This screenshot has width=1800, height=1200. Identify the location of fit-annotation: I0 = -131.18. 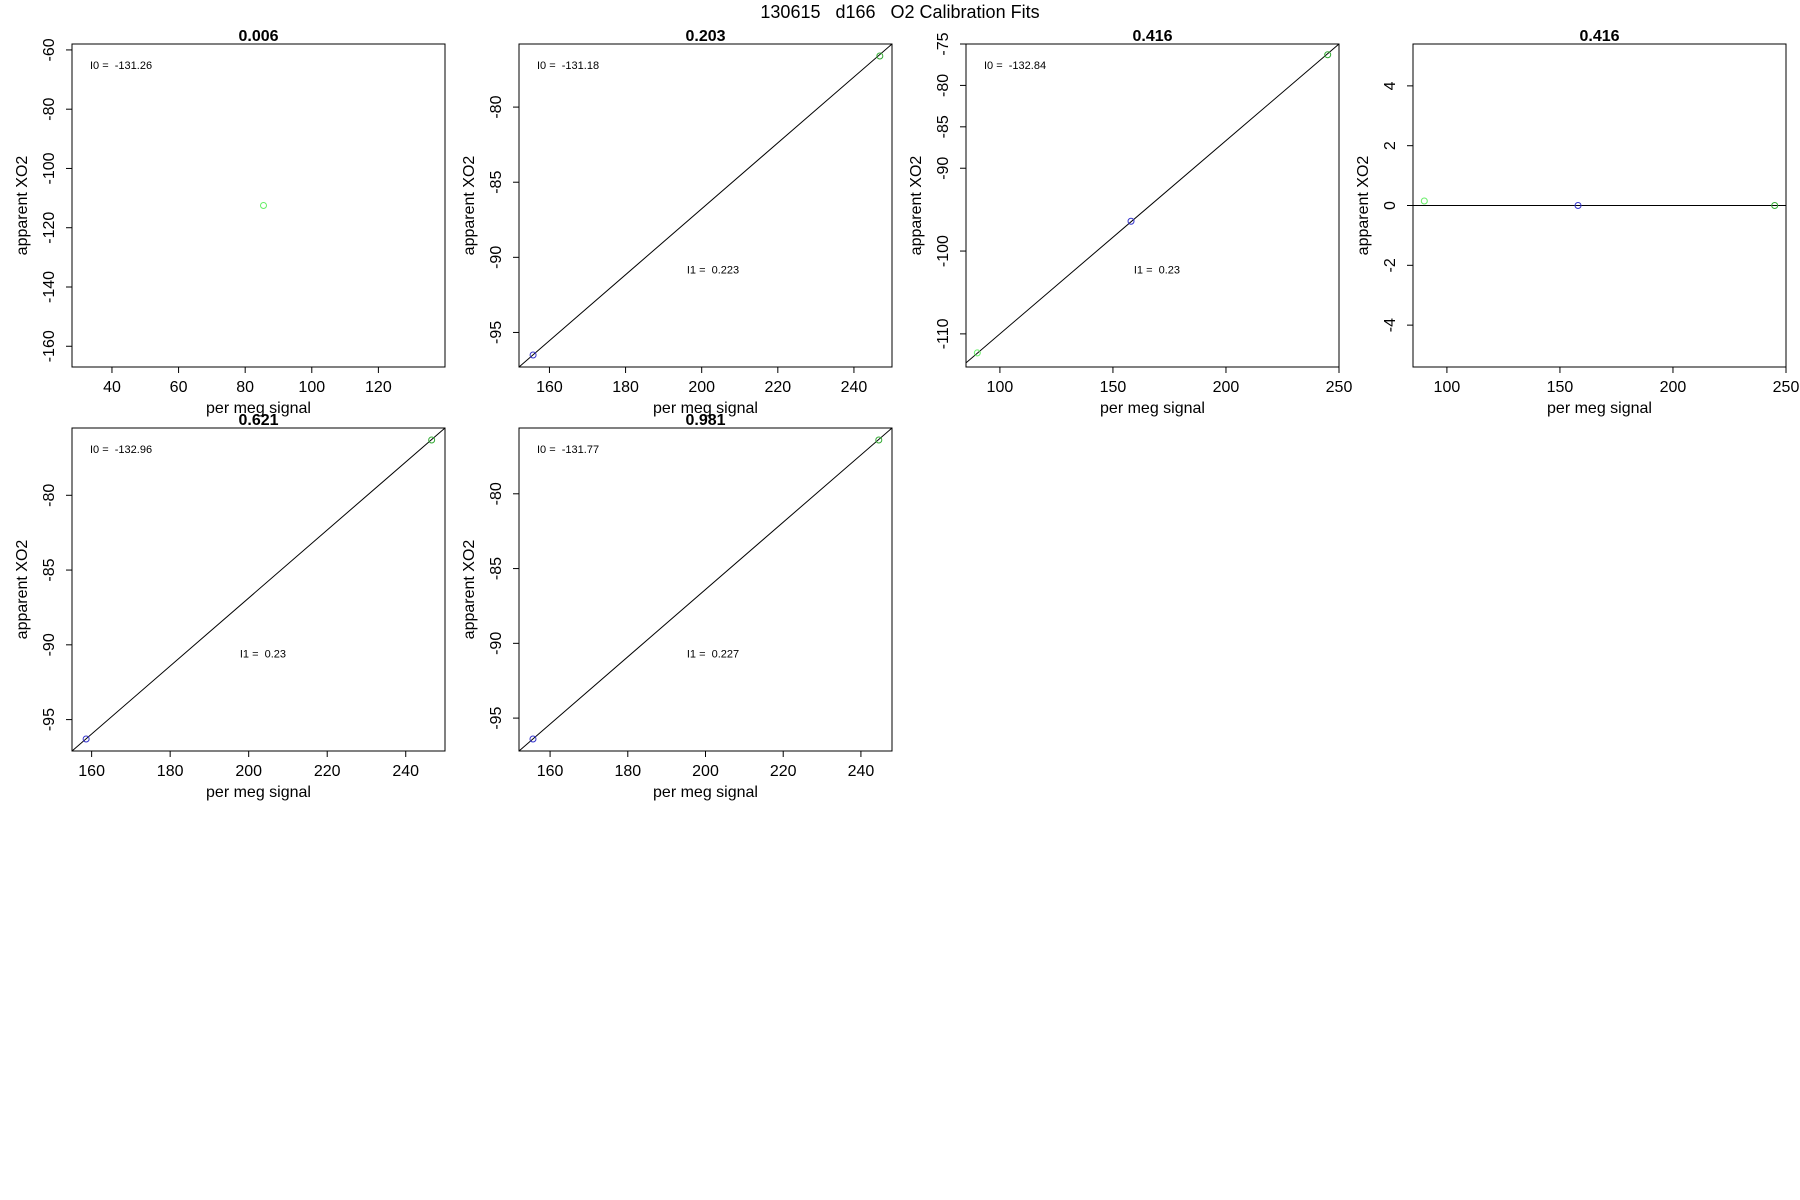
(568, 66).